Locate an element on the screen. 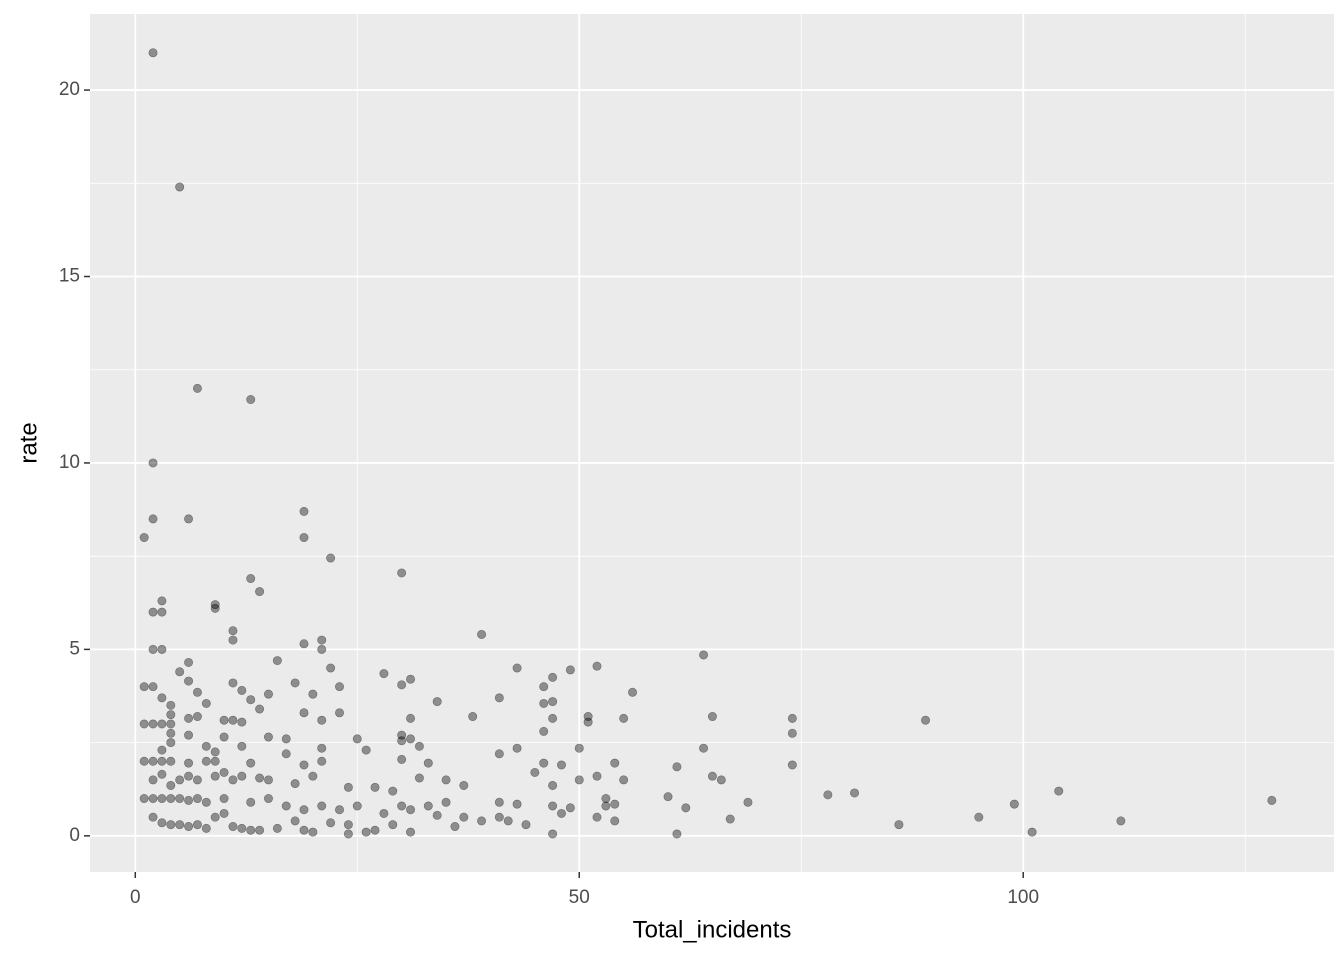  x-tick-label: 100 is located at coordinates (1023, 897).